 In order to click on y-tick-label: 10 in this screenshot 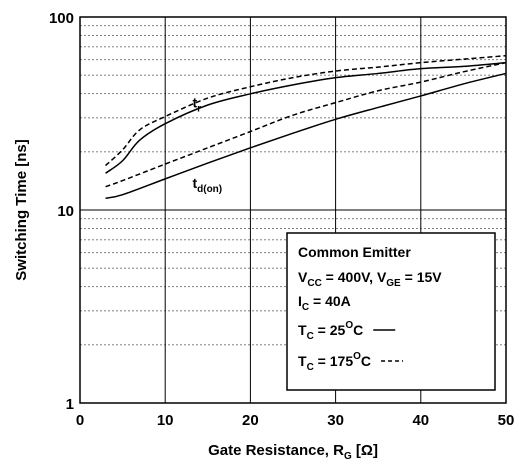, I will do `click(65, 211)`.